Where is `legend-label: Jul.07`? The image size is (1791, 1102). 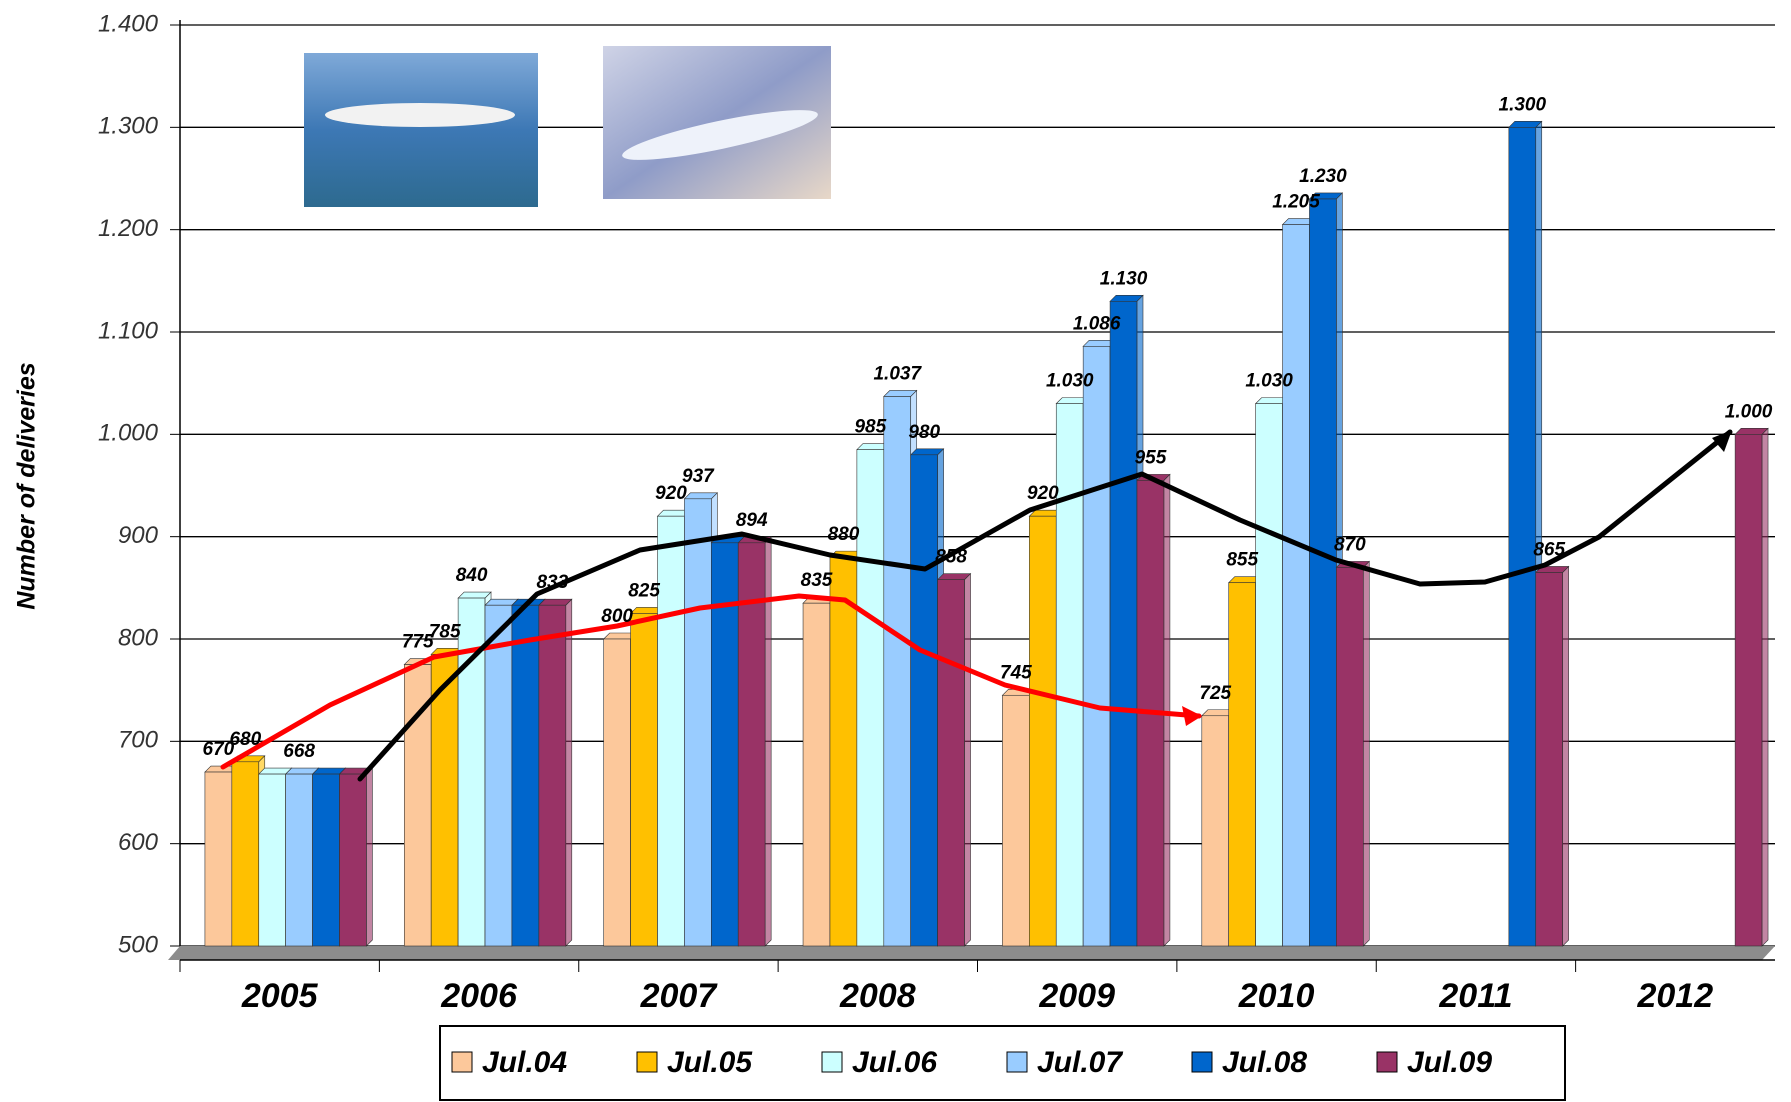 legend-label: Jul.07 is located at coordinates (1080, 1062).